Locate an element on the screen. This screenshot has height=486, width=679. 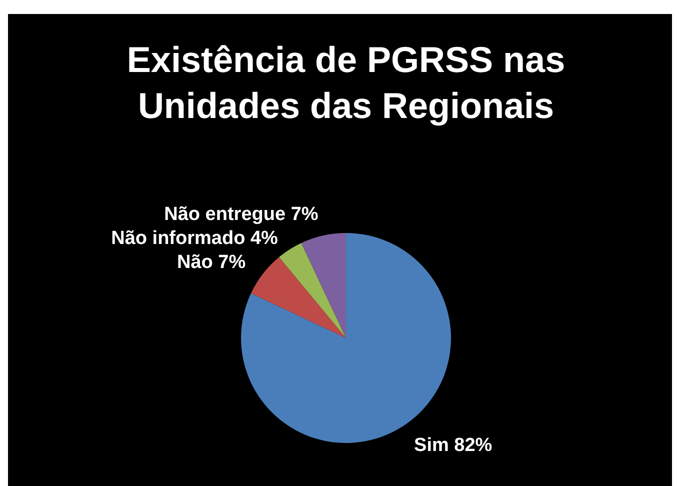
slice-label: Não informado 4% is located at coordinates (194, 239).